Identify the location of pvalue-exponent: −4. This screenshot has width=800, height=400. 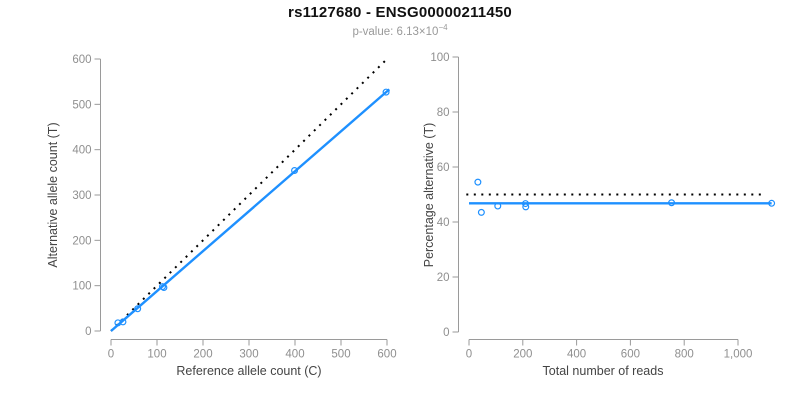
(443, 27).